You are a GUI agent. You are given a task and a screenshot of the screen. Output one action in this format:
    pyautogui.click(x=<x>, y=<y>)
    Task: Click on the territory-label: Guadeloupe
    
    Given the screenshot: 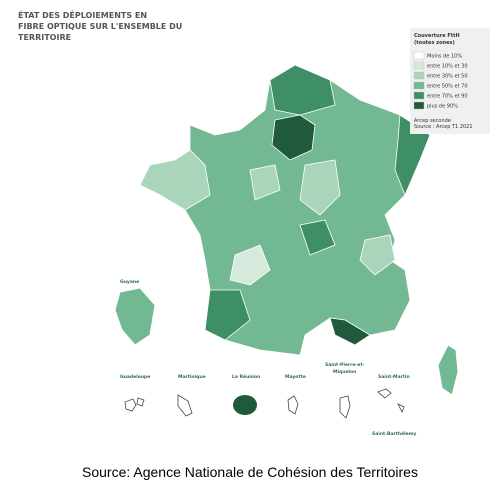 What is the action you would take?
    pyautogui.click(x=135, y=377)
    